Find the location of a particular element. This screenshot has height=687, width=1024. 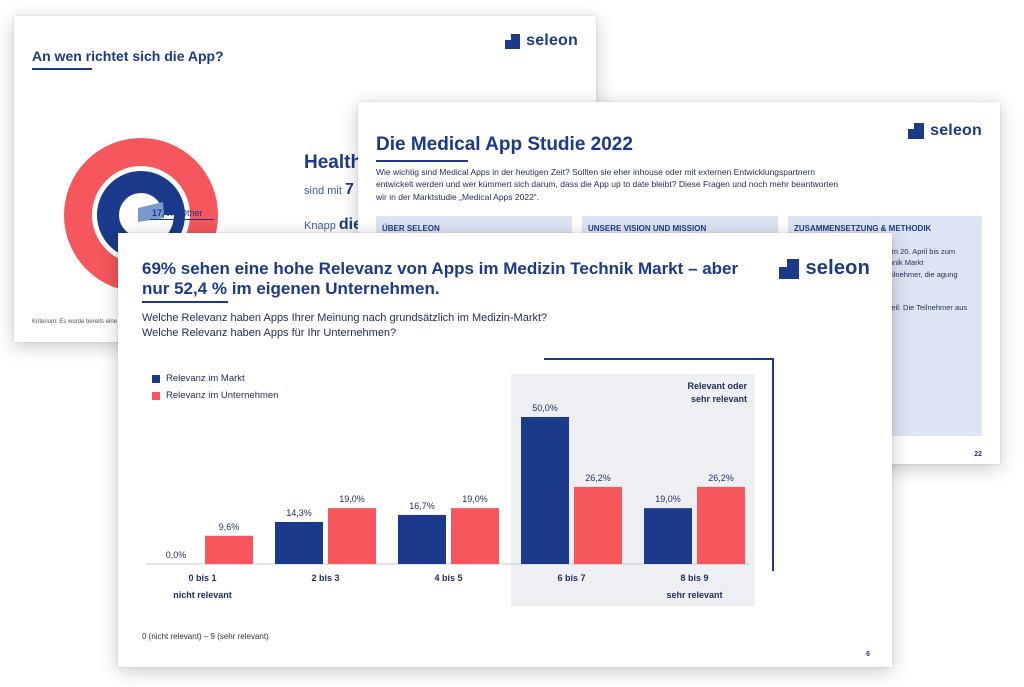

slide-title: An wen richtet sich die App? is located at coordinates (128, 56).